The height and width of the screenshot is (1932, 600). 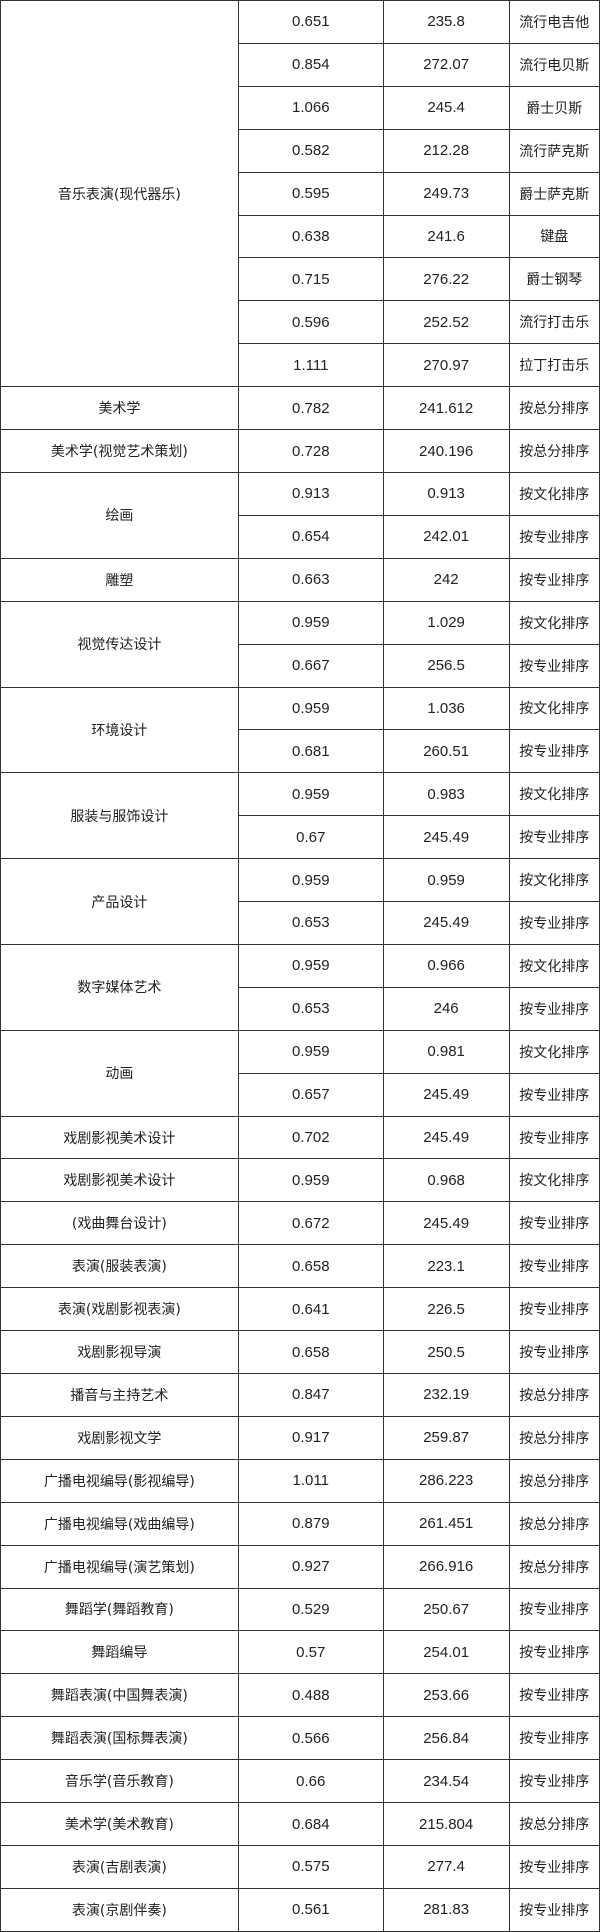 I want to click on table-row: 美术学 0.782 241.612 按总分排序, so click(x=300, y=408).